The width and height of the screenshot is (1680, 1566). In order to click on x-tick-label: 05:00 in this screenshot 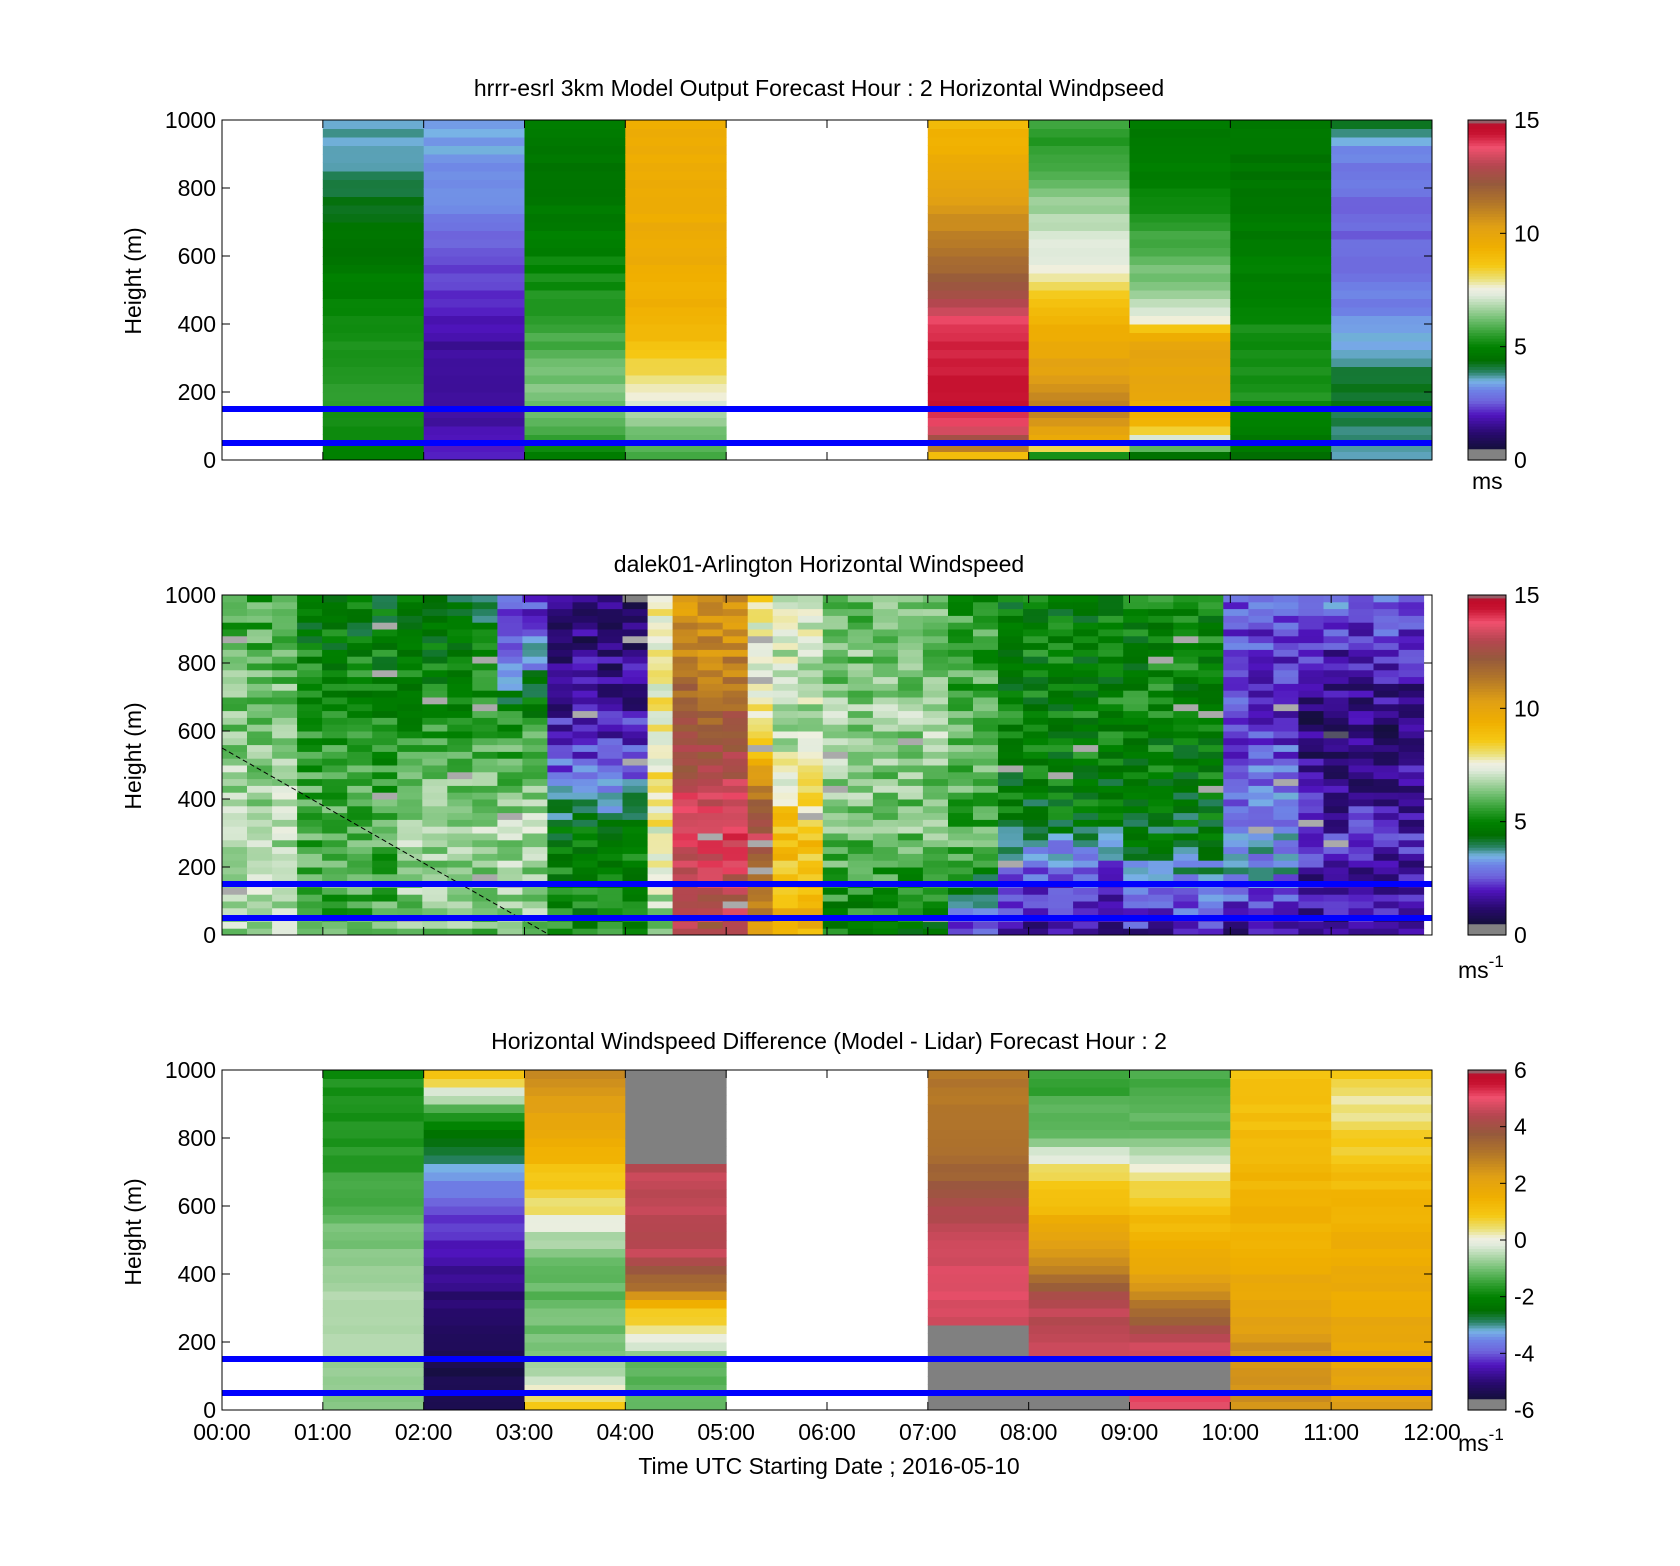, I will do `click(726, 1432)`.